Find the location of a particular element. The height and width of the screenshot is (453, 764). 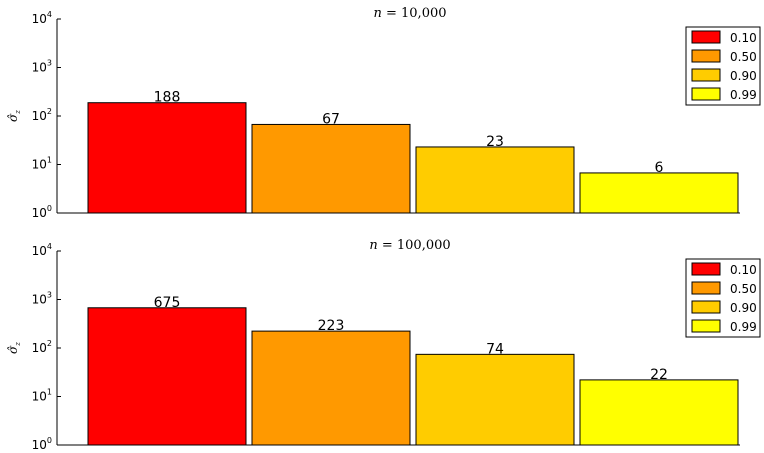

bar-value-label: 74 is located at coordinates (495, 349).